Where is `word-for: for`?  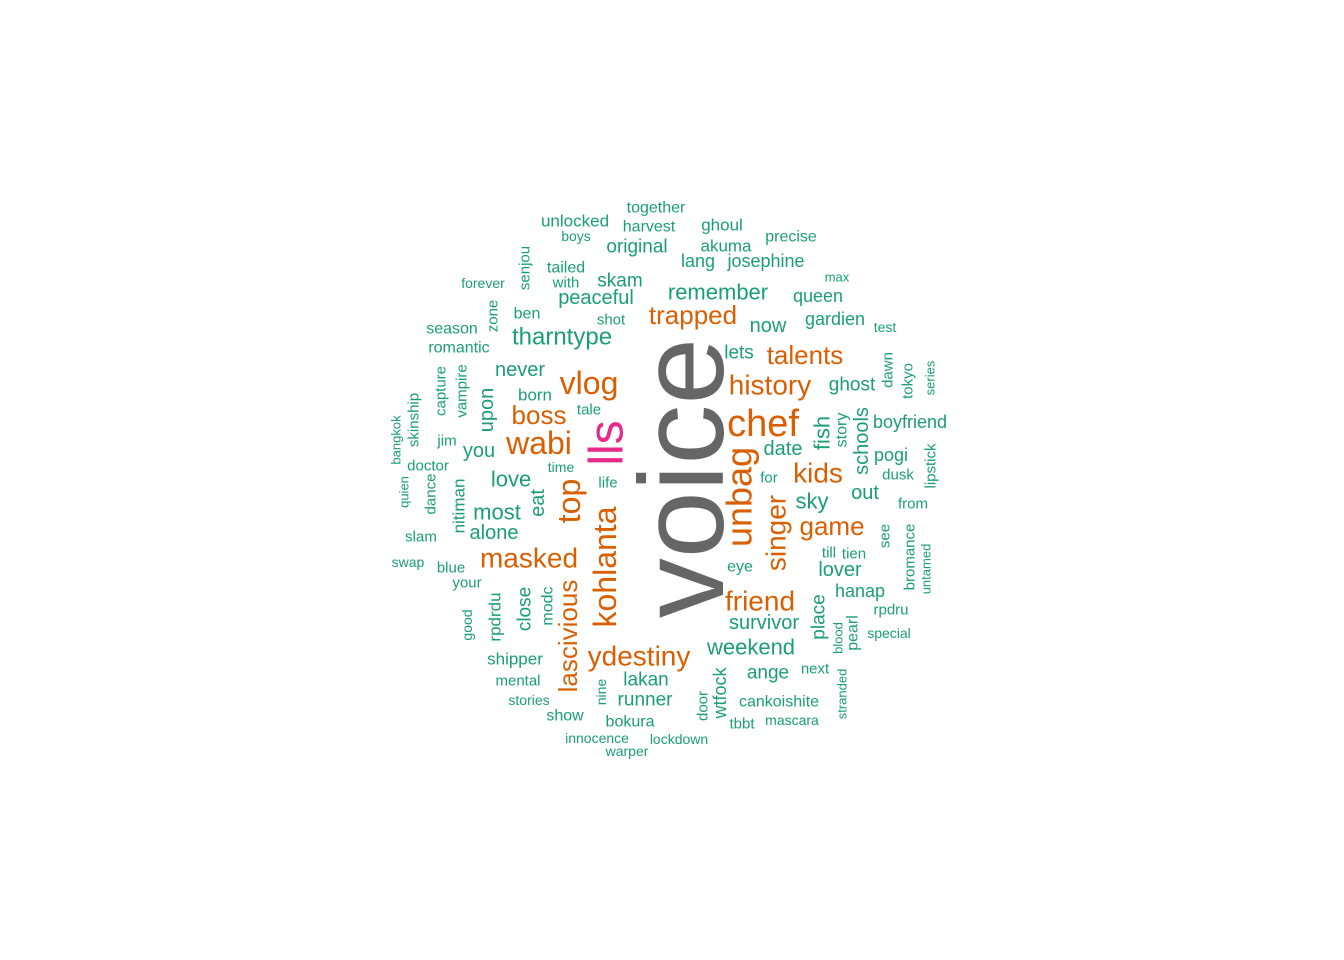
word-for: for is located at coordinates (769, 478).